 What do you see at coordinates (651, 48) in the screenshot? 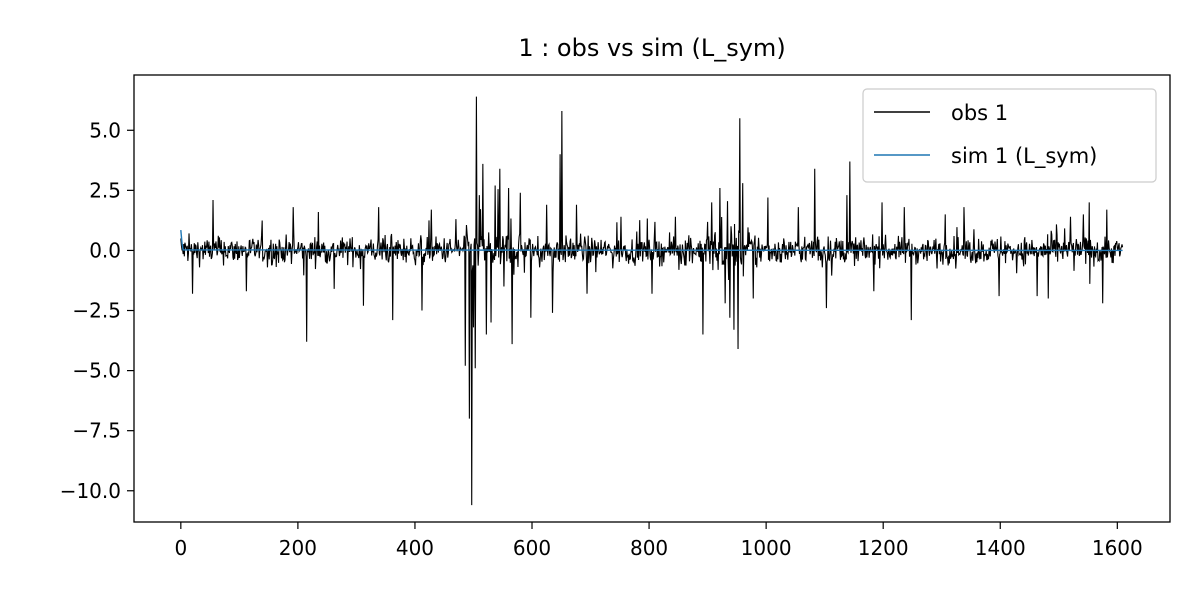
I see `chart-title: 1 : obs vs sim (L_sym)` at bounding box center [651, 48].